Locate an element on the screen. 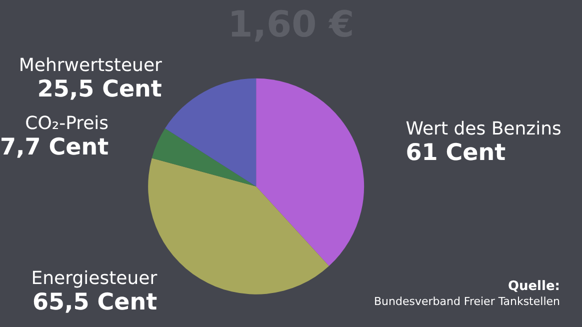 Image resolution: width=582 pixels, height=327 pixels. data-label: 61 Cent is located at coordinates (456, 153).